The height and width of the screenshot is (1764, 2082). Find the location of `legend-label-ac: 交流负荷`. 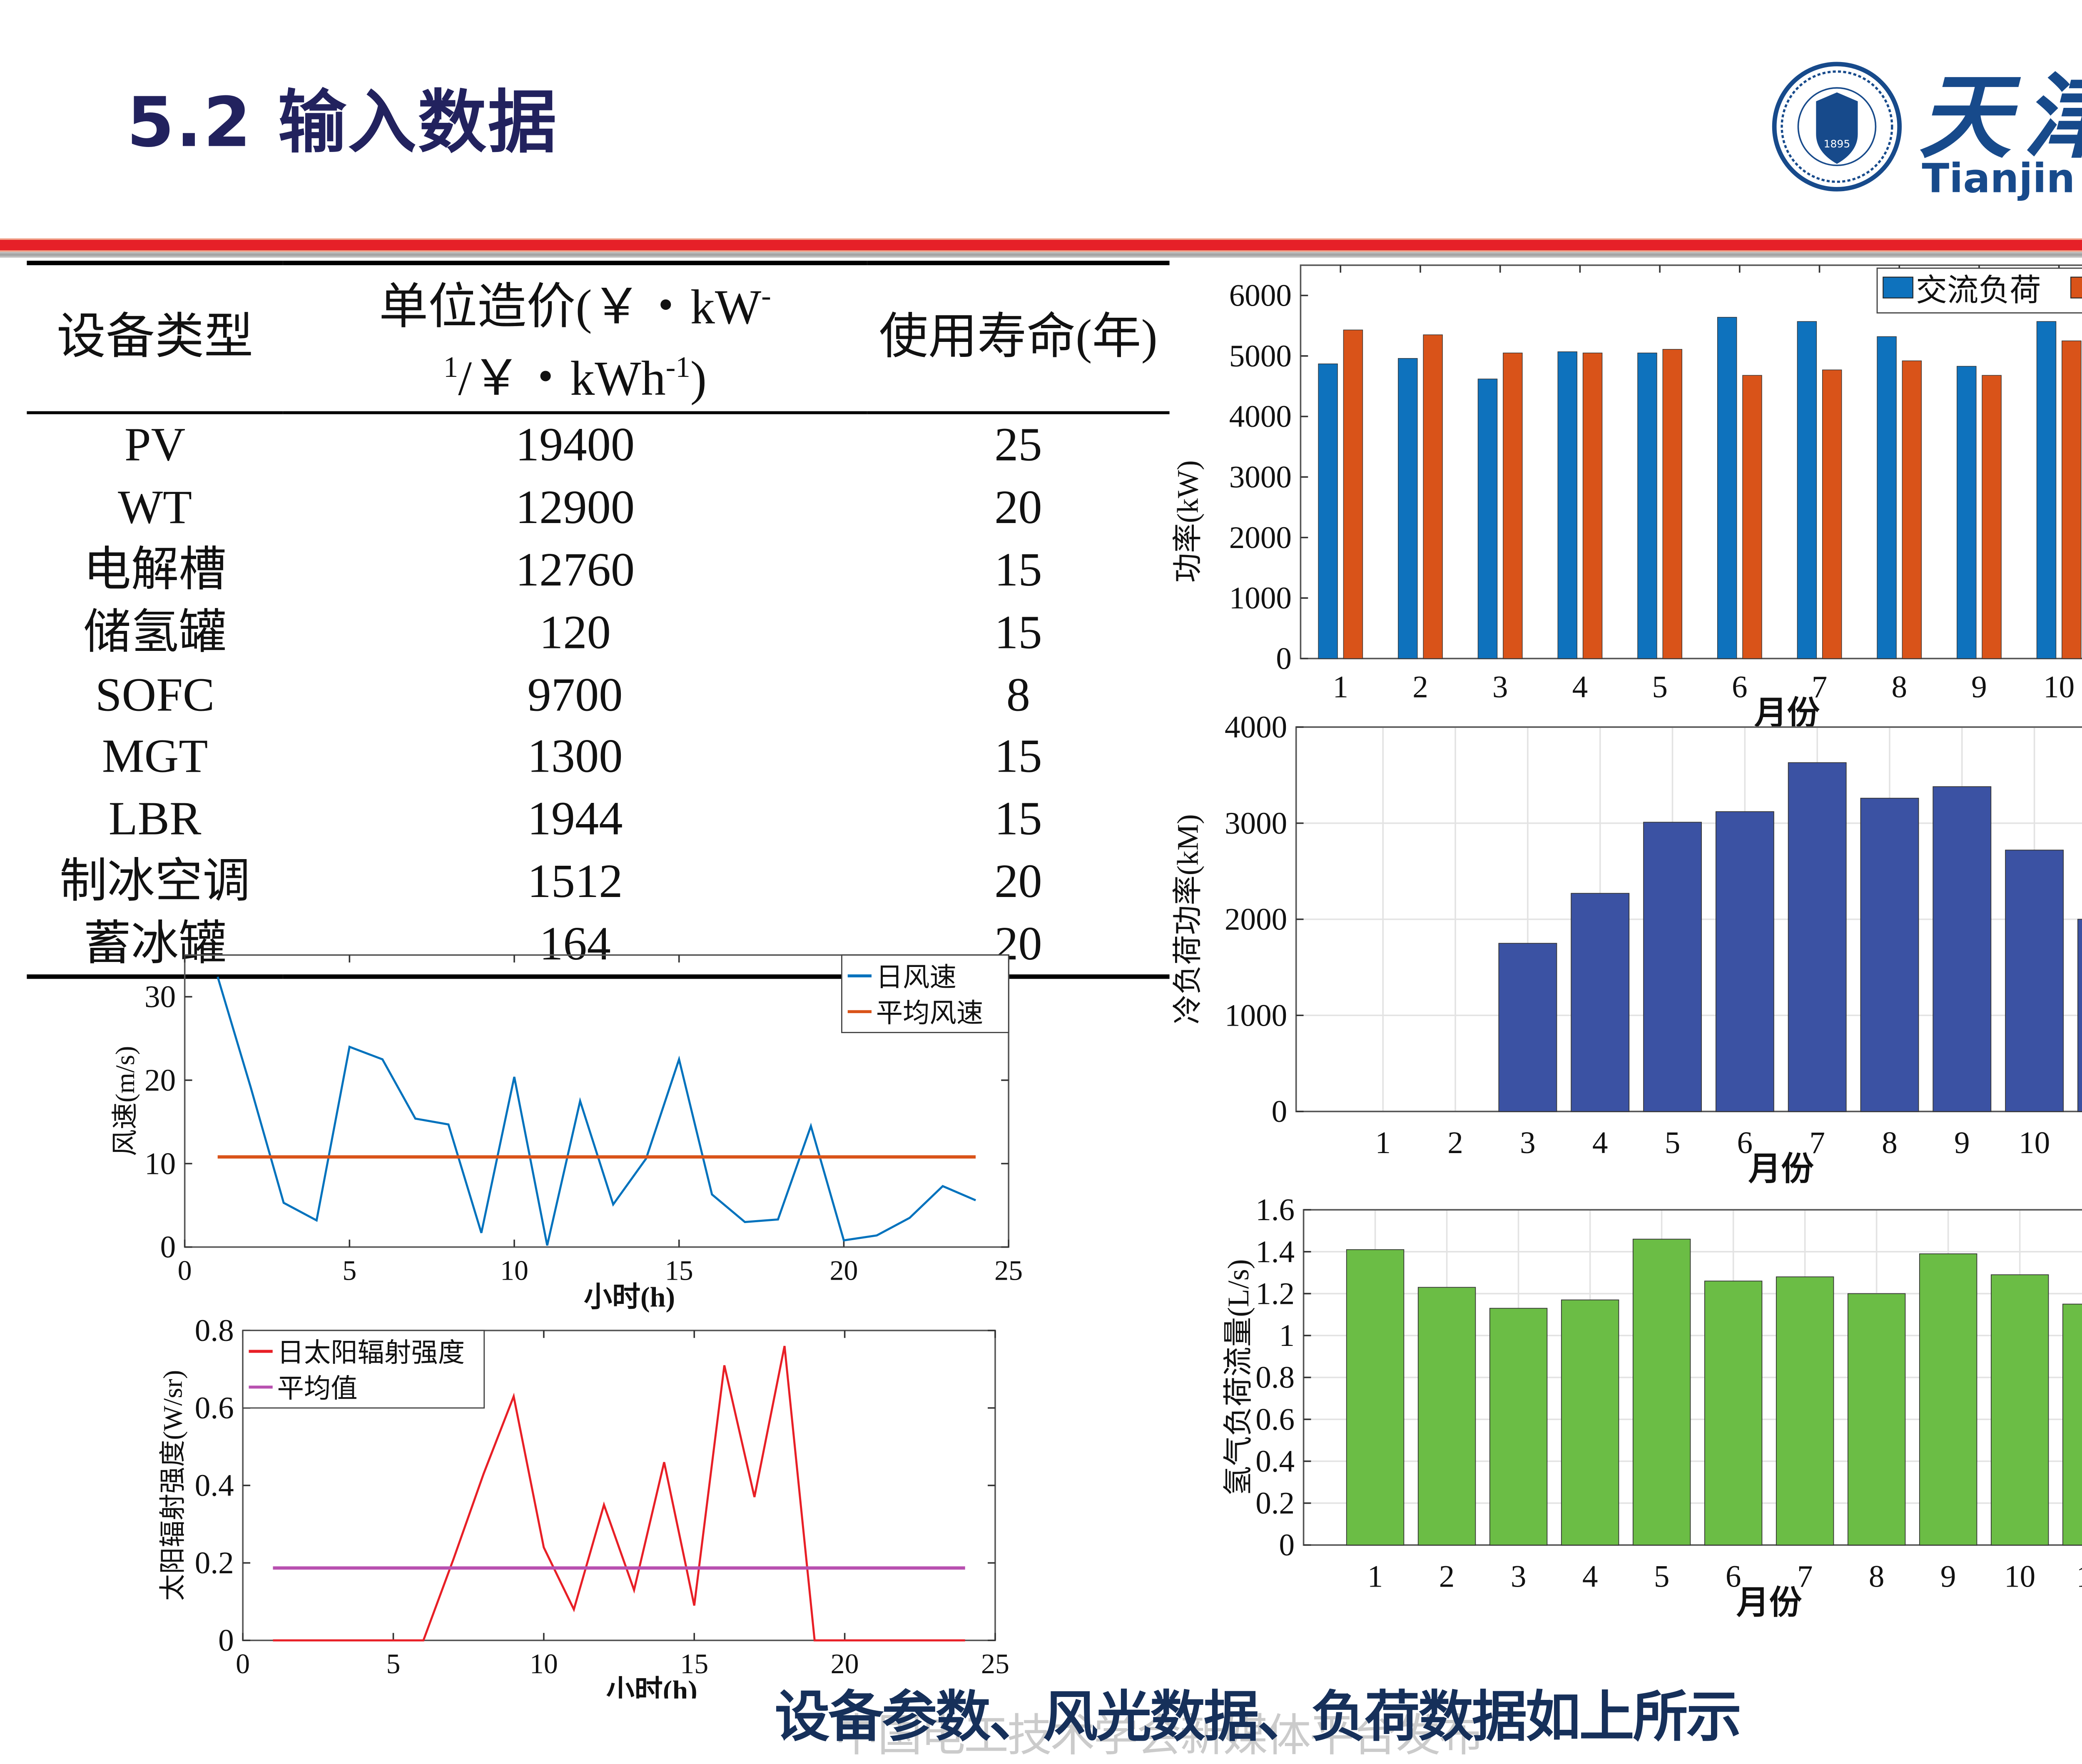

legend-label-ac: 交流负荷 is located at coordinates (1978, 291).